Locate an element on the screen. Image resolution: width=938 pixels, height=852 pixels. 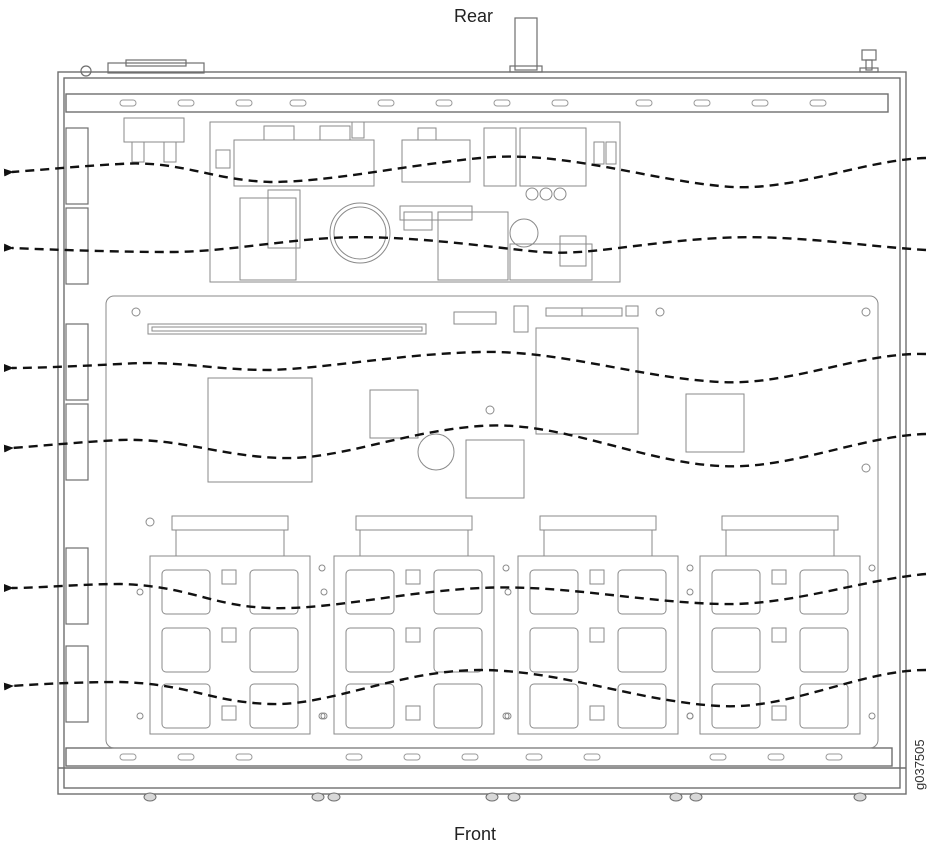
rear-vent-slots is located at coordinates (473, 103).